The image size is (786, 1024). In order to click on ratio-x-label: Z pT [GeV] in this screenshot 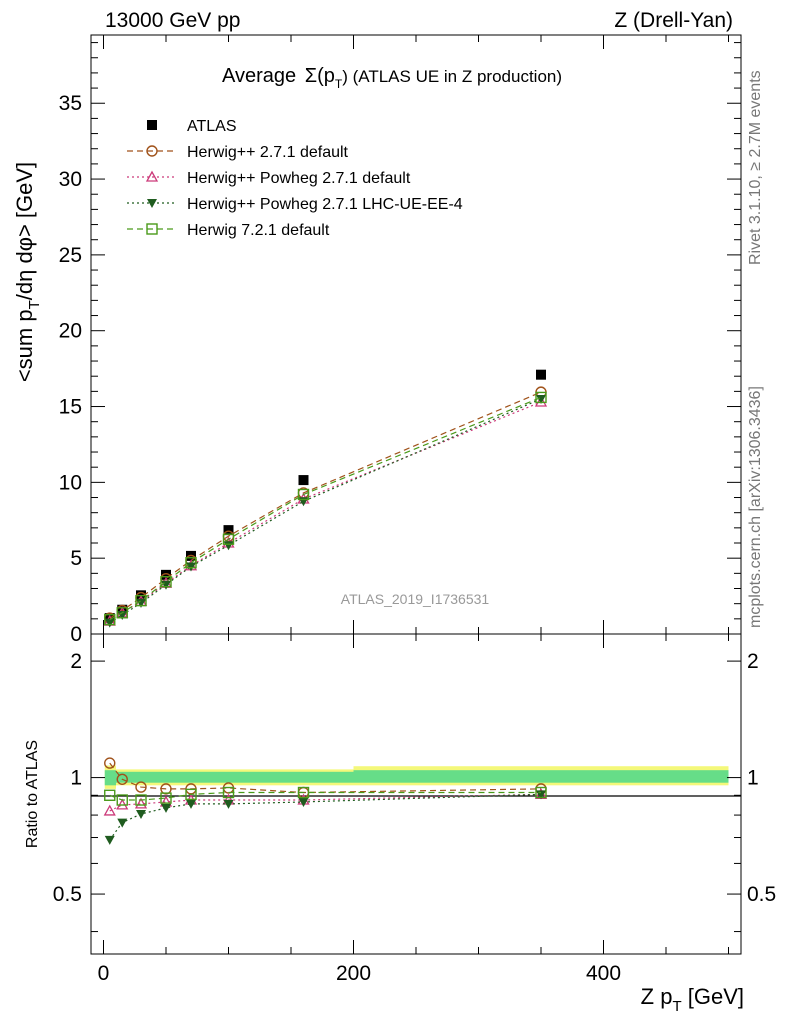, I will do `click(692, 999)`.